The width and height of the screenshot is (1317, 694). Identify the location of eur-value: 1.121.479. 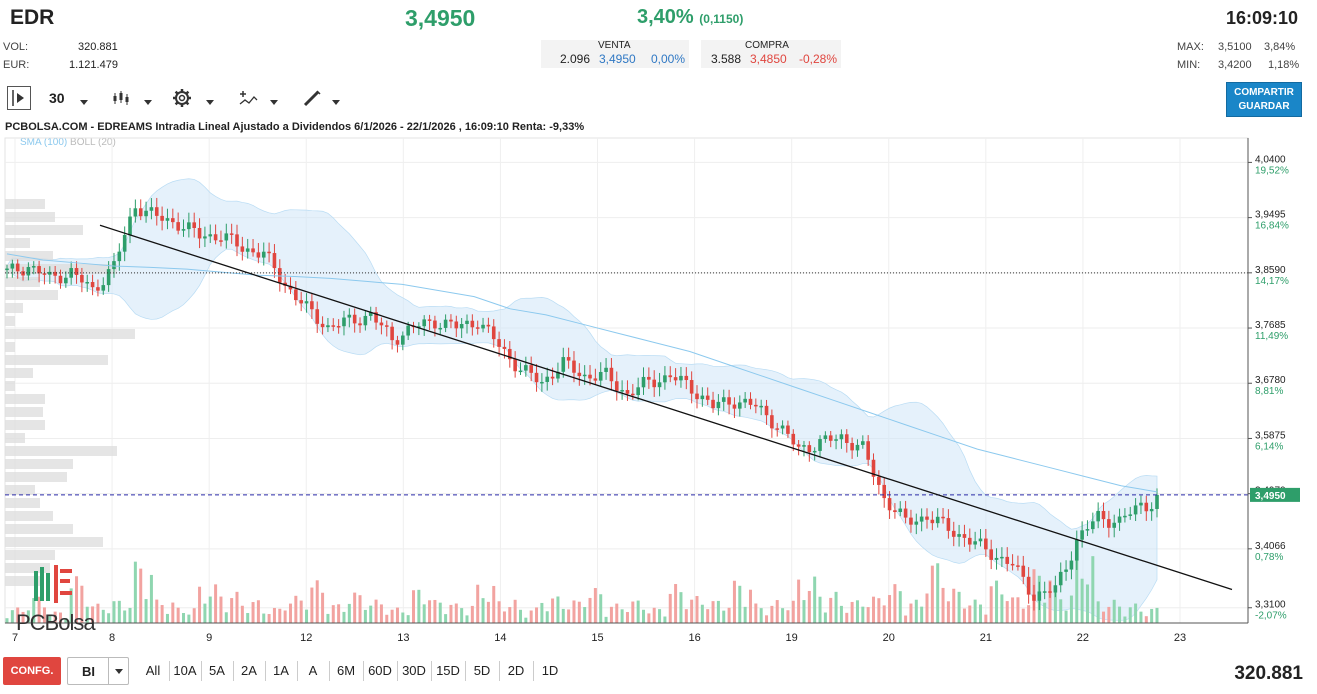
(93, 65).